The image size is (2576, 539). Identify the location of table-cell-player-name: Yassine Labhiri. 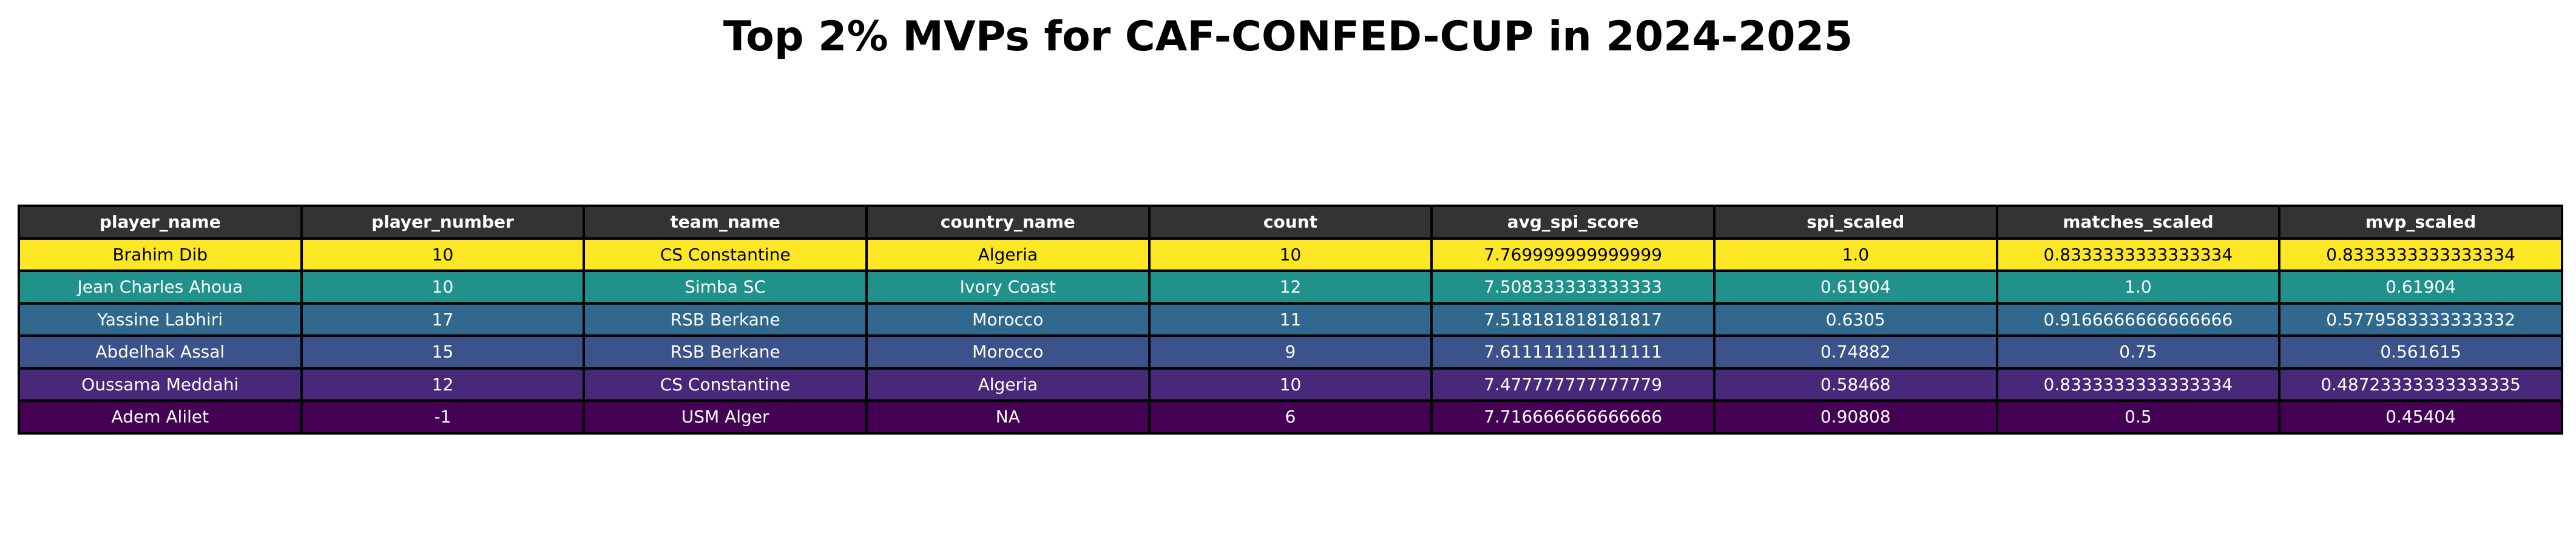
(160, 319).